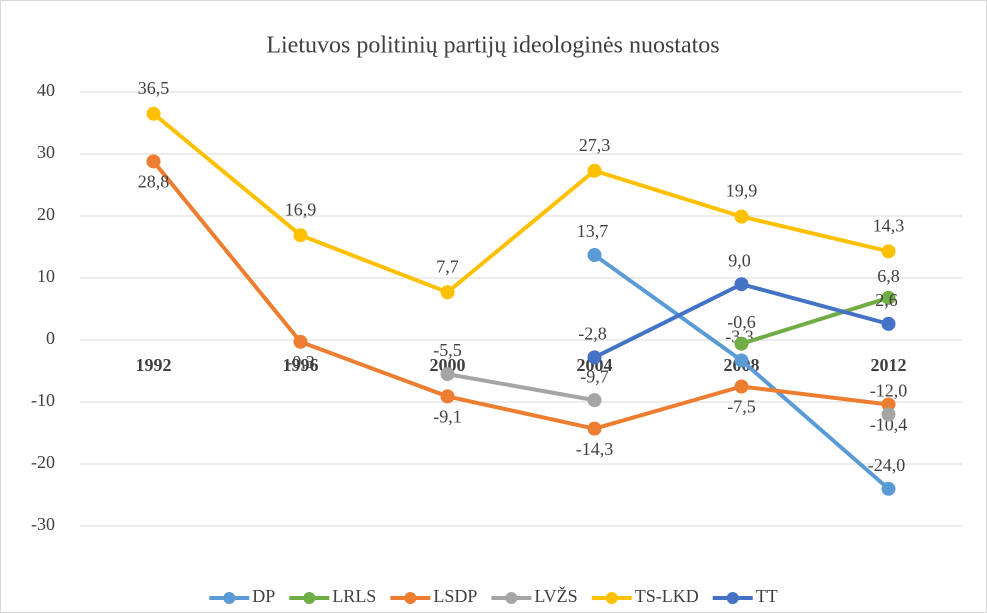 This screenshot has height=613, width=987. What do you see at coordinates (767, 596) in the screenshot?
I see `legend-label: TT` at bounding box center [767, 596].